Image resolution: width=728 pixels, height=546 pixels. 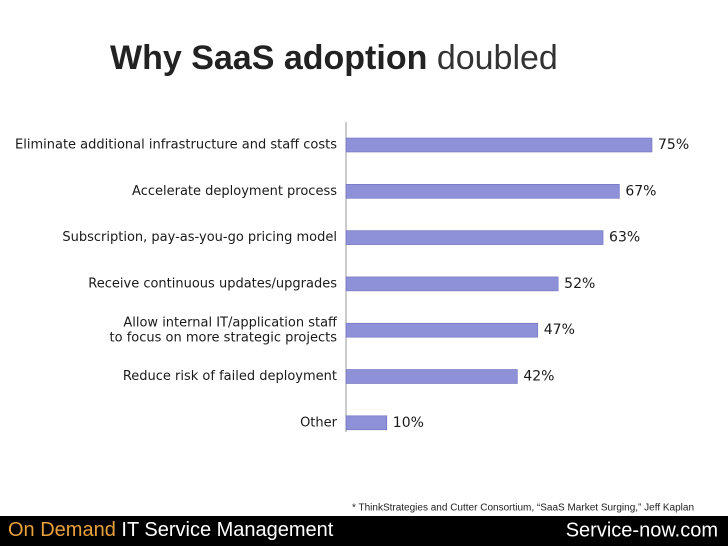 I want to click on value-label: 67%, so click(x=640, y=191).